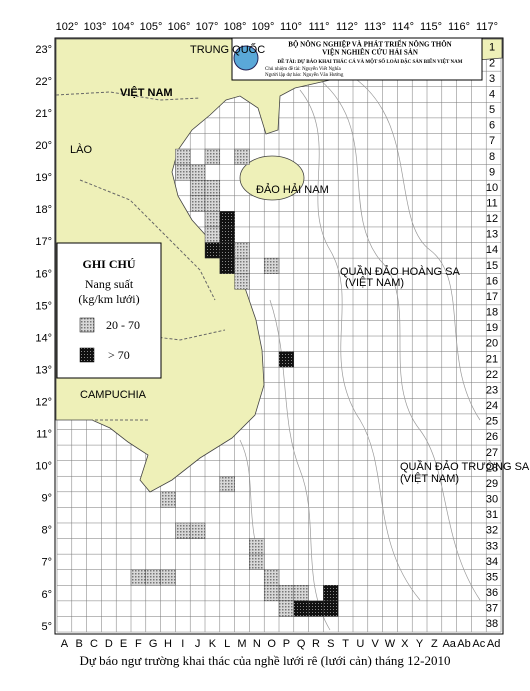 The image size is (530, 691). I want to click on latitude-label: 13°, so click(43, 370).